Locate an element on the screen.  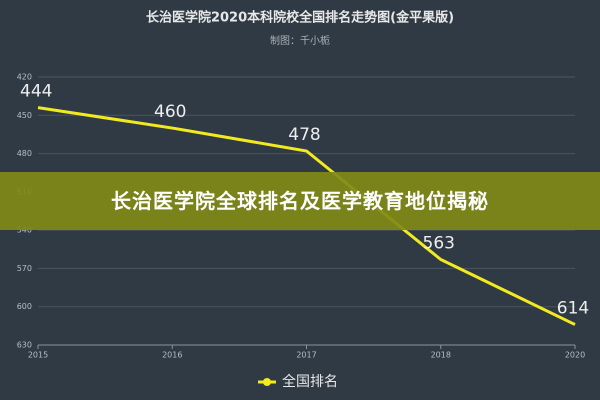
chart-subtitle: 制图：千小栀 is located at coordinates (300, 40).